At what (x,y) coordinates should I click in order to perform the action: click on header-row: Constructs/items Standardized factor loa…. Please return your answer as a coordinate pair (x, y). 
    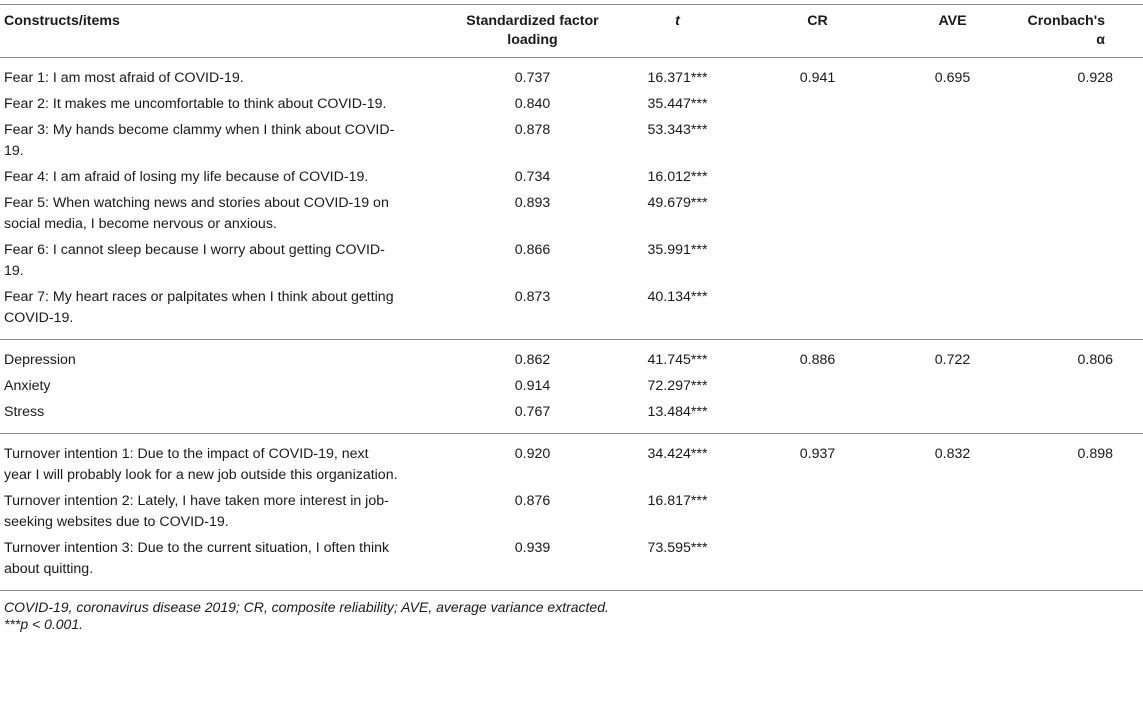
    Looking at the image, I should click on (571, 31).